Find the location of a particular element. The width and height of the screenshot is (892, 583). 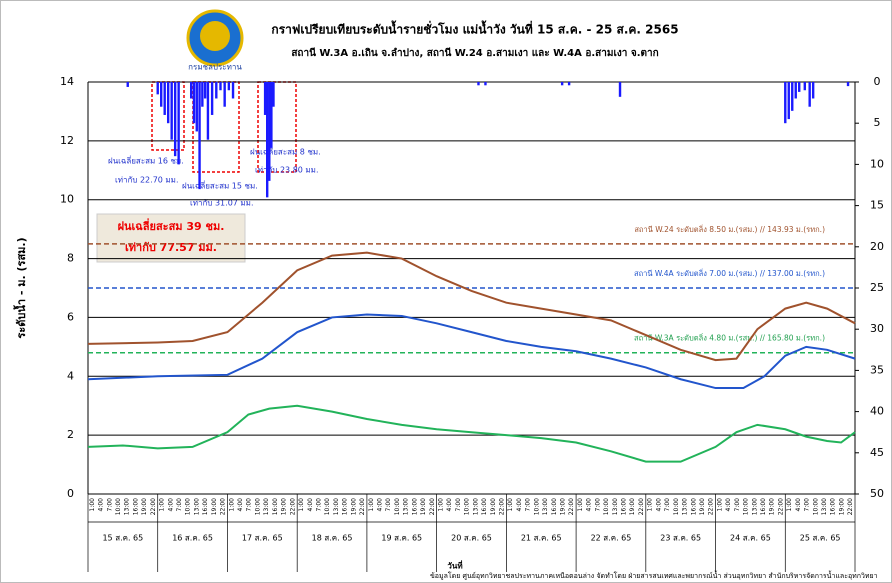

x-tick-label: 23 ส.ค. 65 is located at coordinates (680, 538).